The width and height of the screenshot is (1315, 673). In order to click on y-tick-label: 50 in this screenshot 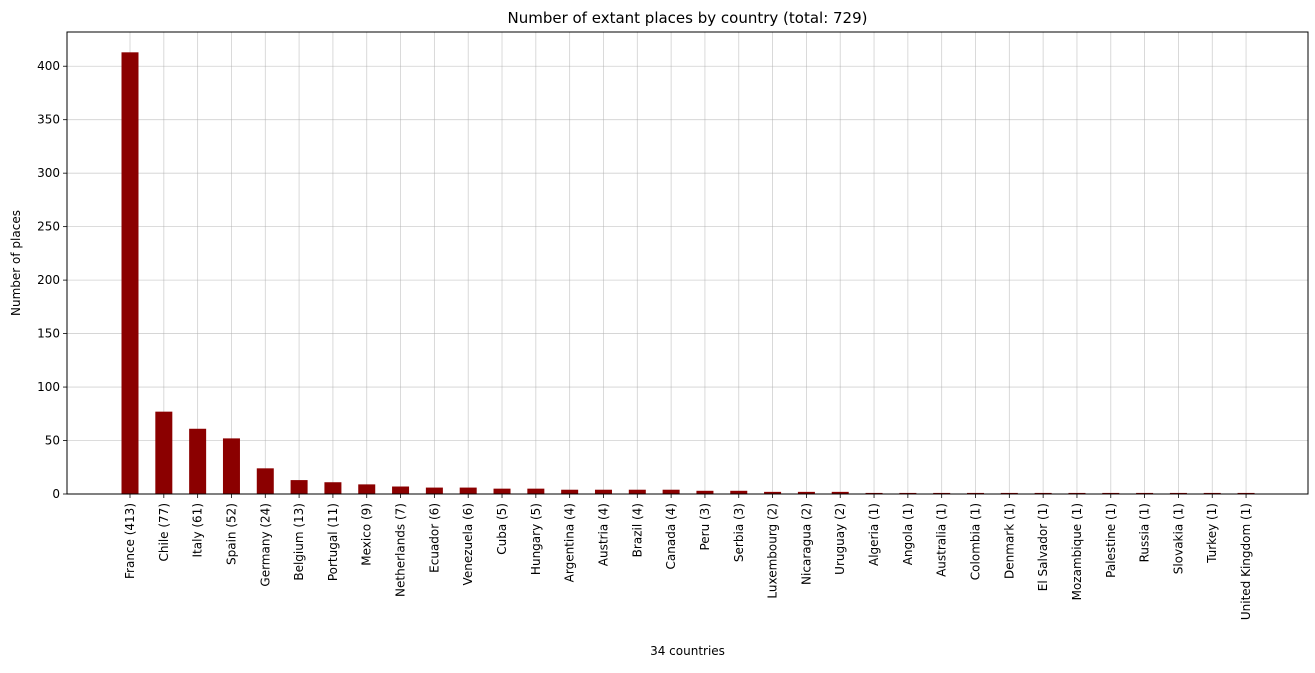, I will do `click(52, 441)`.